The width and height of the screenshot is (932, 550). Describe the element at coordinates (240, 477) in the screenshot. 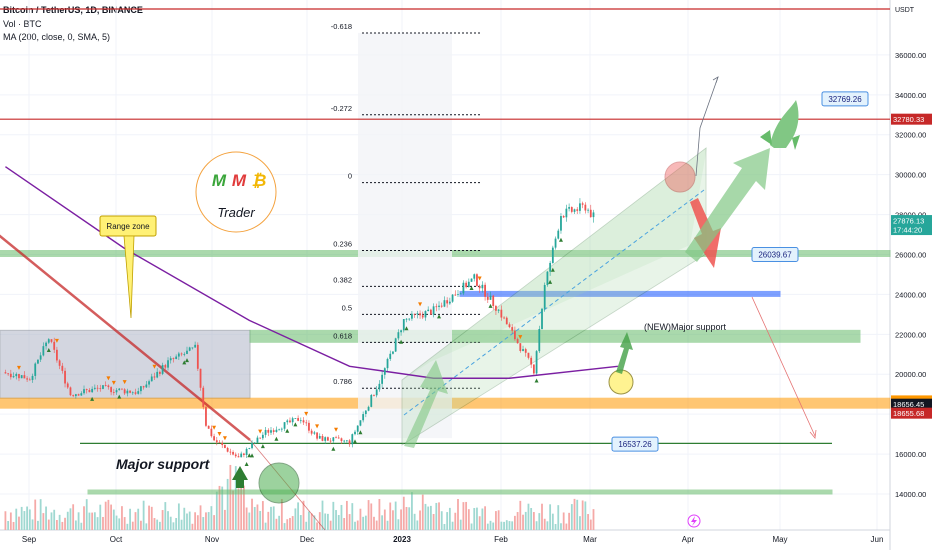

I see `small-up-arrow` at that location.